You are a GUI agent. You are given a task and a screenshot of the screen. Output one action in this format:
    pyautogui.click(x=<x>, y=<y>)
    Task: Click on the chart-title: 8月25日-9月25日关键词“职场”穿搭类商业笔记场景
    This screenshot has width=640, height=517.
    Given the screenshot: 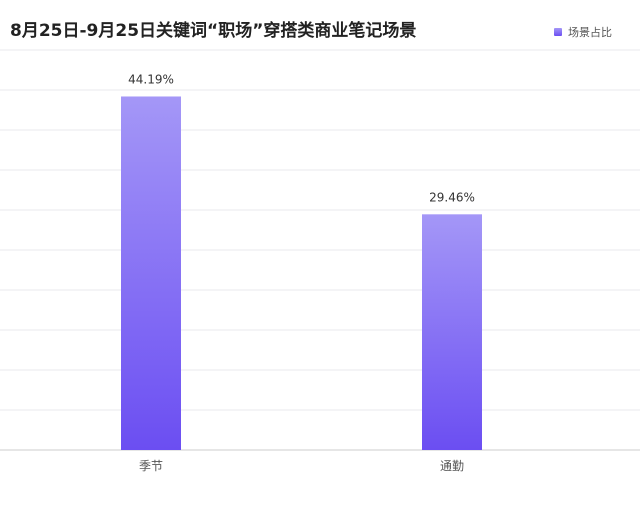 What is the action you would take?
    pyautogui.click(x=213, y=31)
    